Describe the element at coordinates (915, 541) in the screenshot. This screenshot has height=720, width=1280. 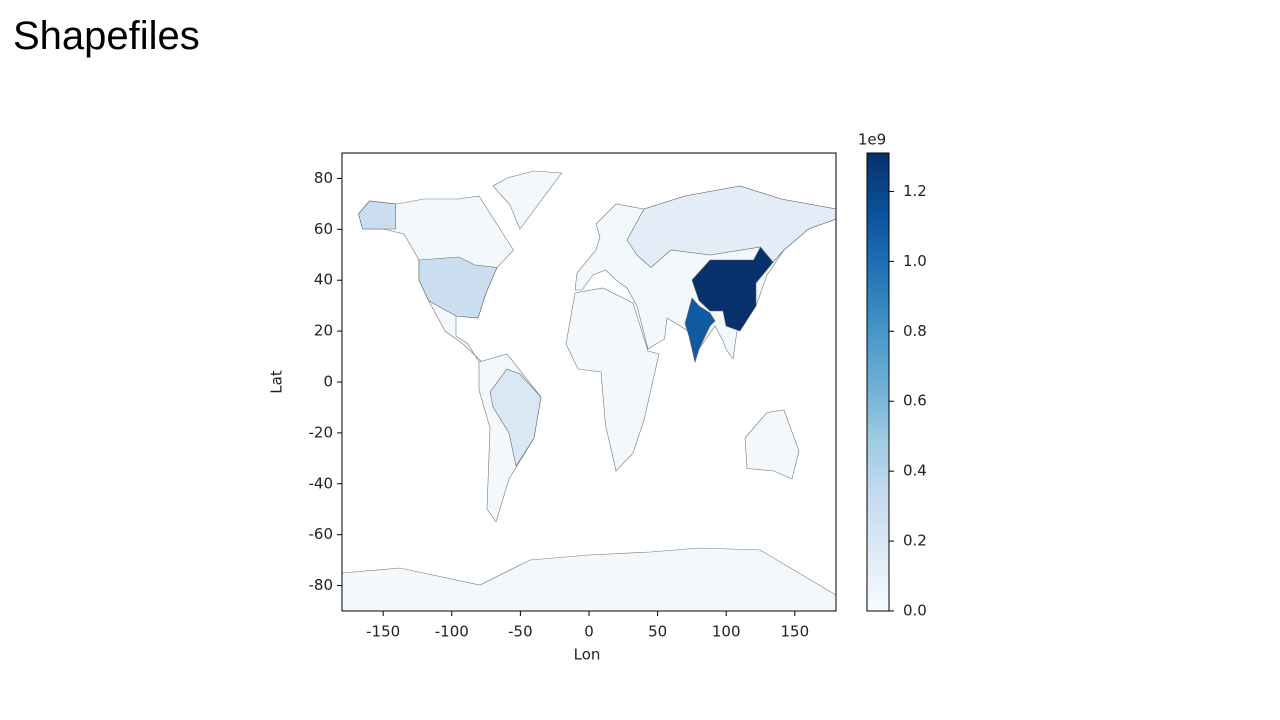
I see `colorbar-tick-label: 0.2` at that location.